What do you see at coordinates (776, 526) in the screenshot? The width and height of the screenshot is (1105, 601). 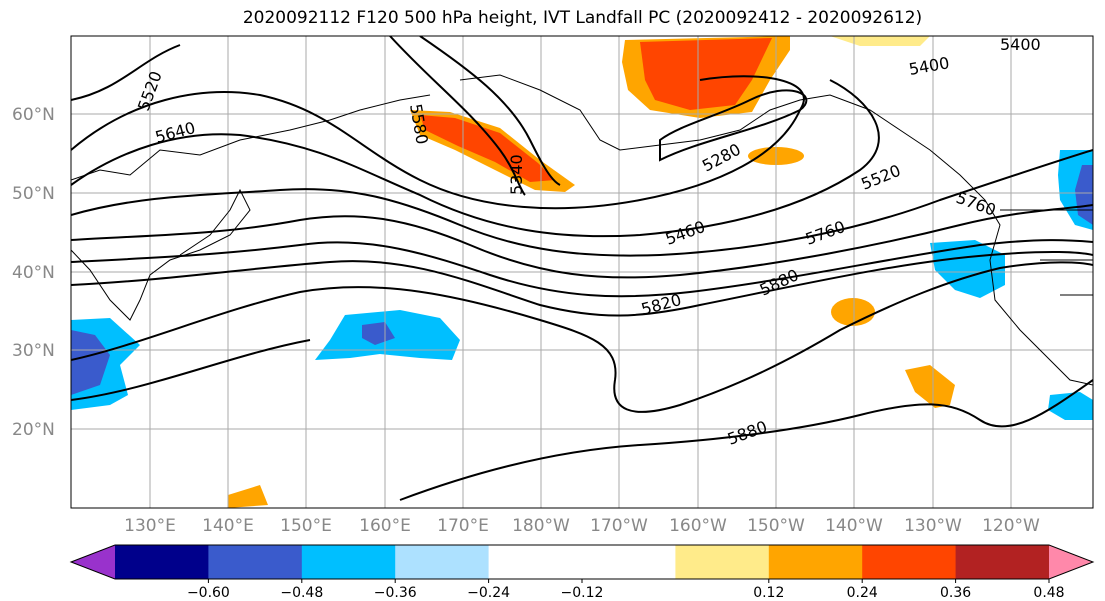 I see `lon-label: 150°W` at bounding box center [776, 526].